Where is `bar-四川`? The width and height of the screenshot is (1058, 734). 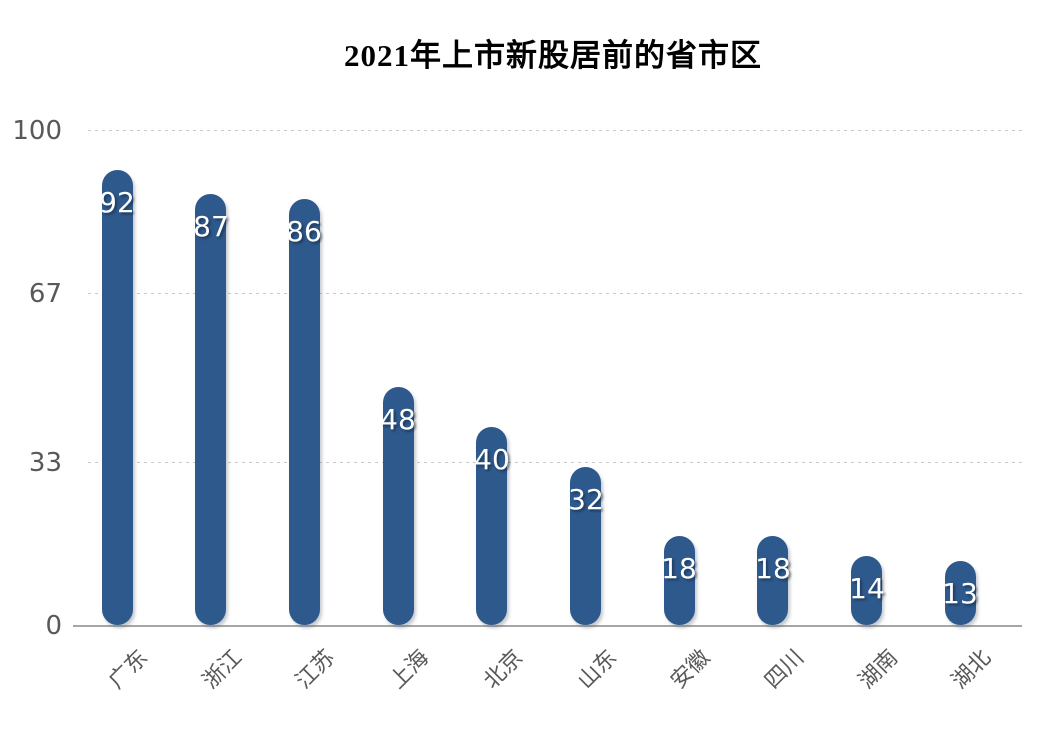 bar-四川 is located at coordinates (772, 580).